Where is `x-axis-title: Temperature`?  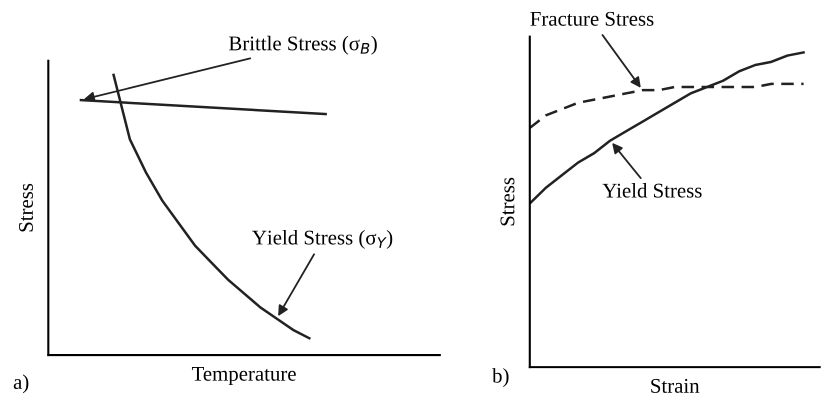 x-axis-title: Temperature is located at coordinates (244, 376).